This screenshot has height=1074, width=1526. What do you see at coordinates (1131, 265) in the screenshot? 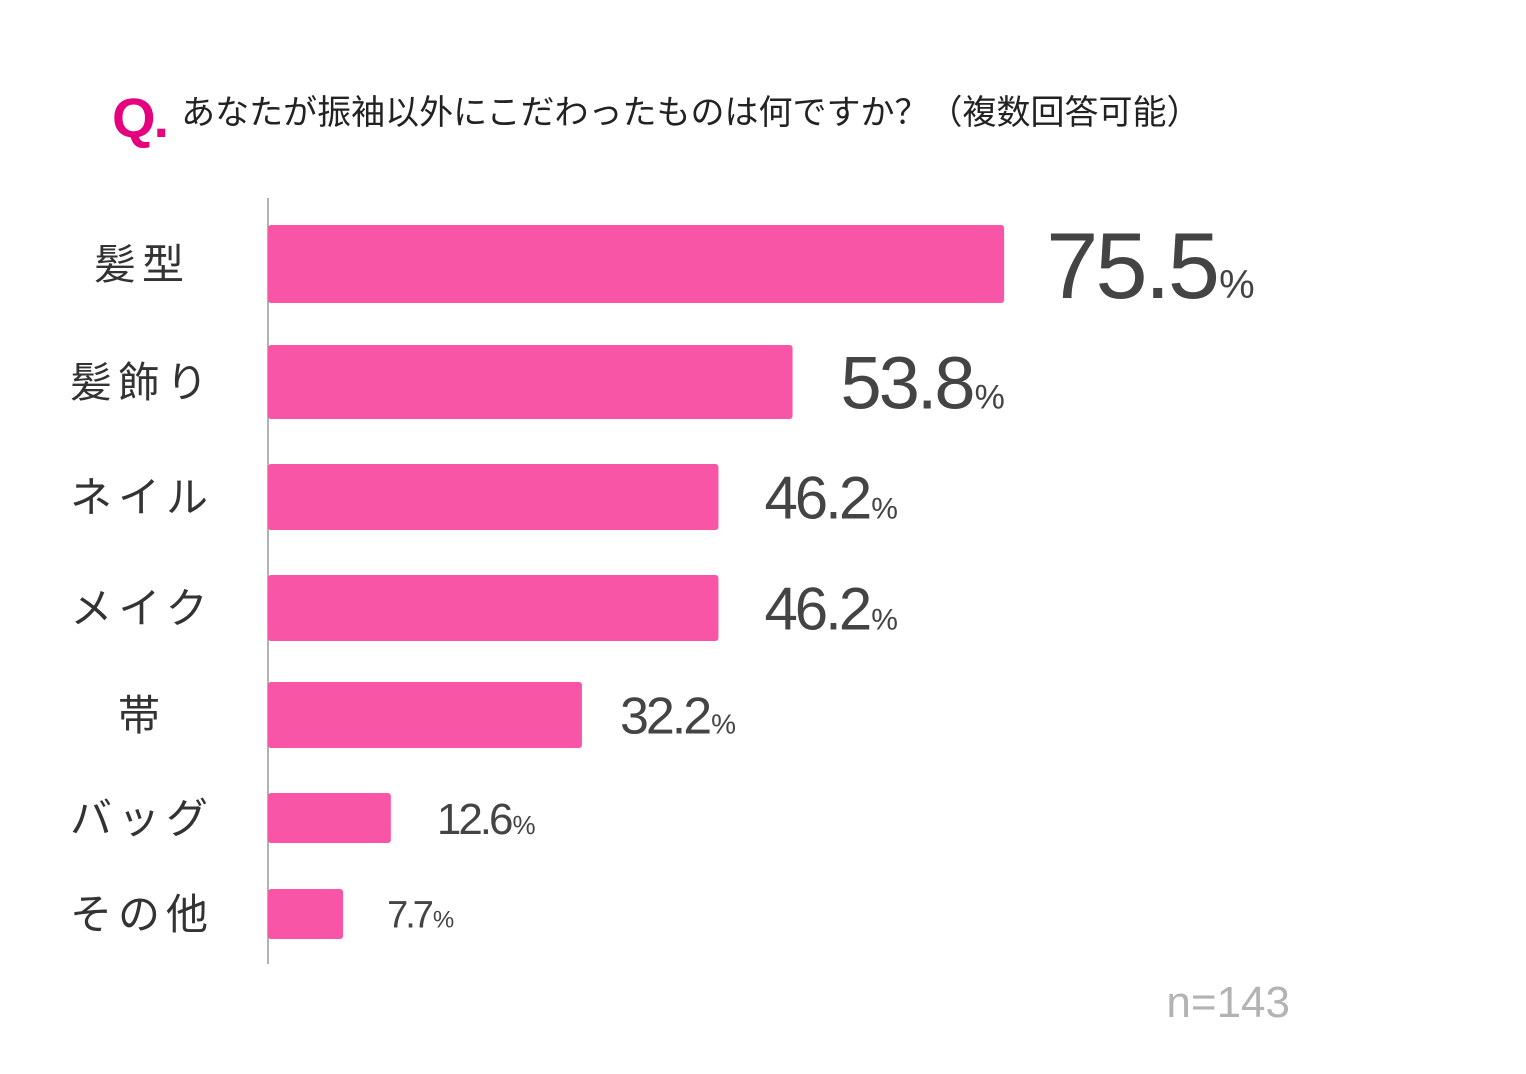
I see `value-number: 75.5` at bounding box center [1131, 265].